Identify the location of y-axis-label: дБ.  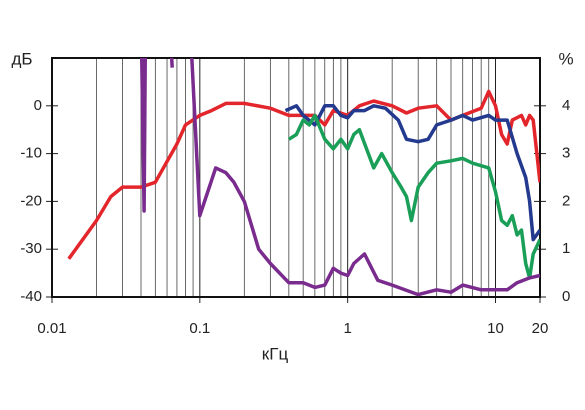
(21, 58).